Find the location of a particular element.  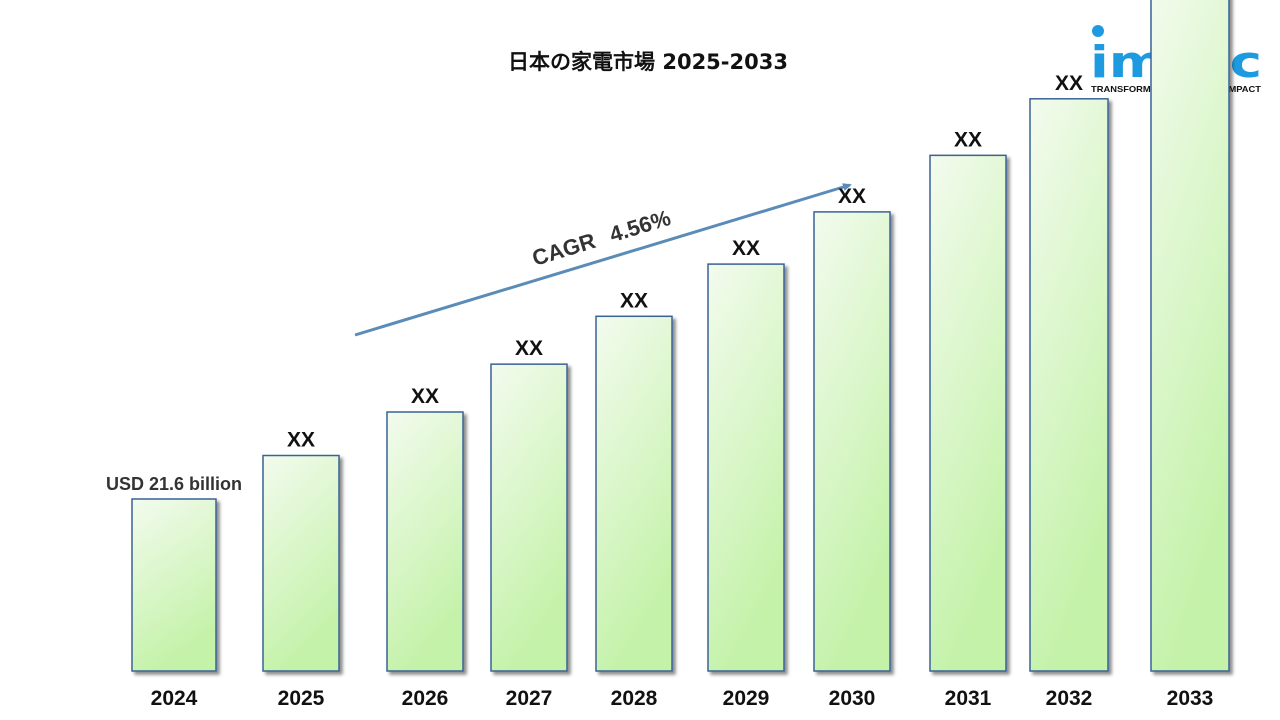

x-tick-2030: 2030 is located at coordinates (852, 698).